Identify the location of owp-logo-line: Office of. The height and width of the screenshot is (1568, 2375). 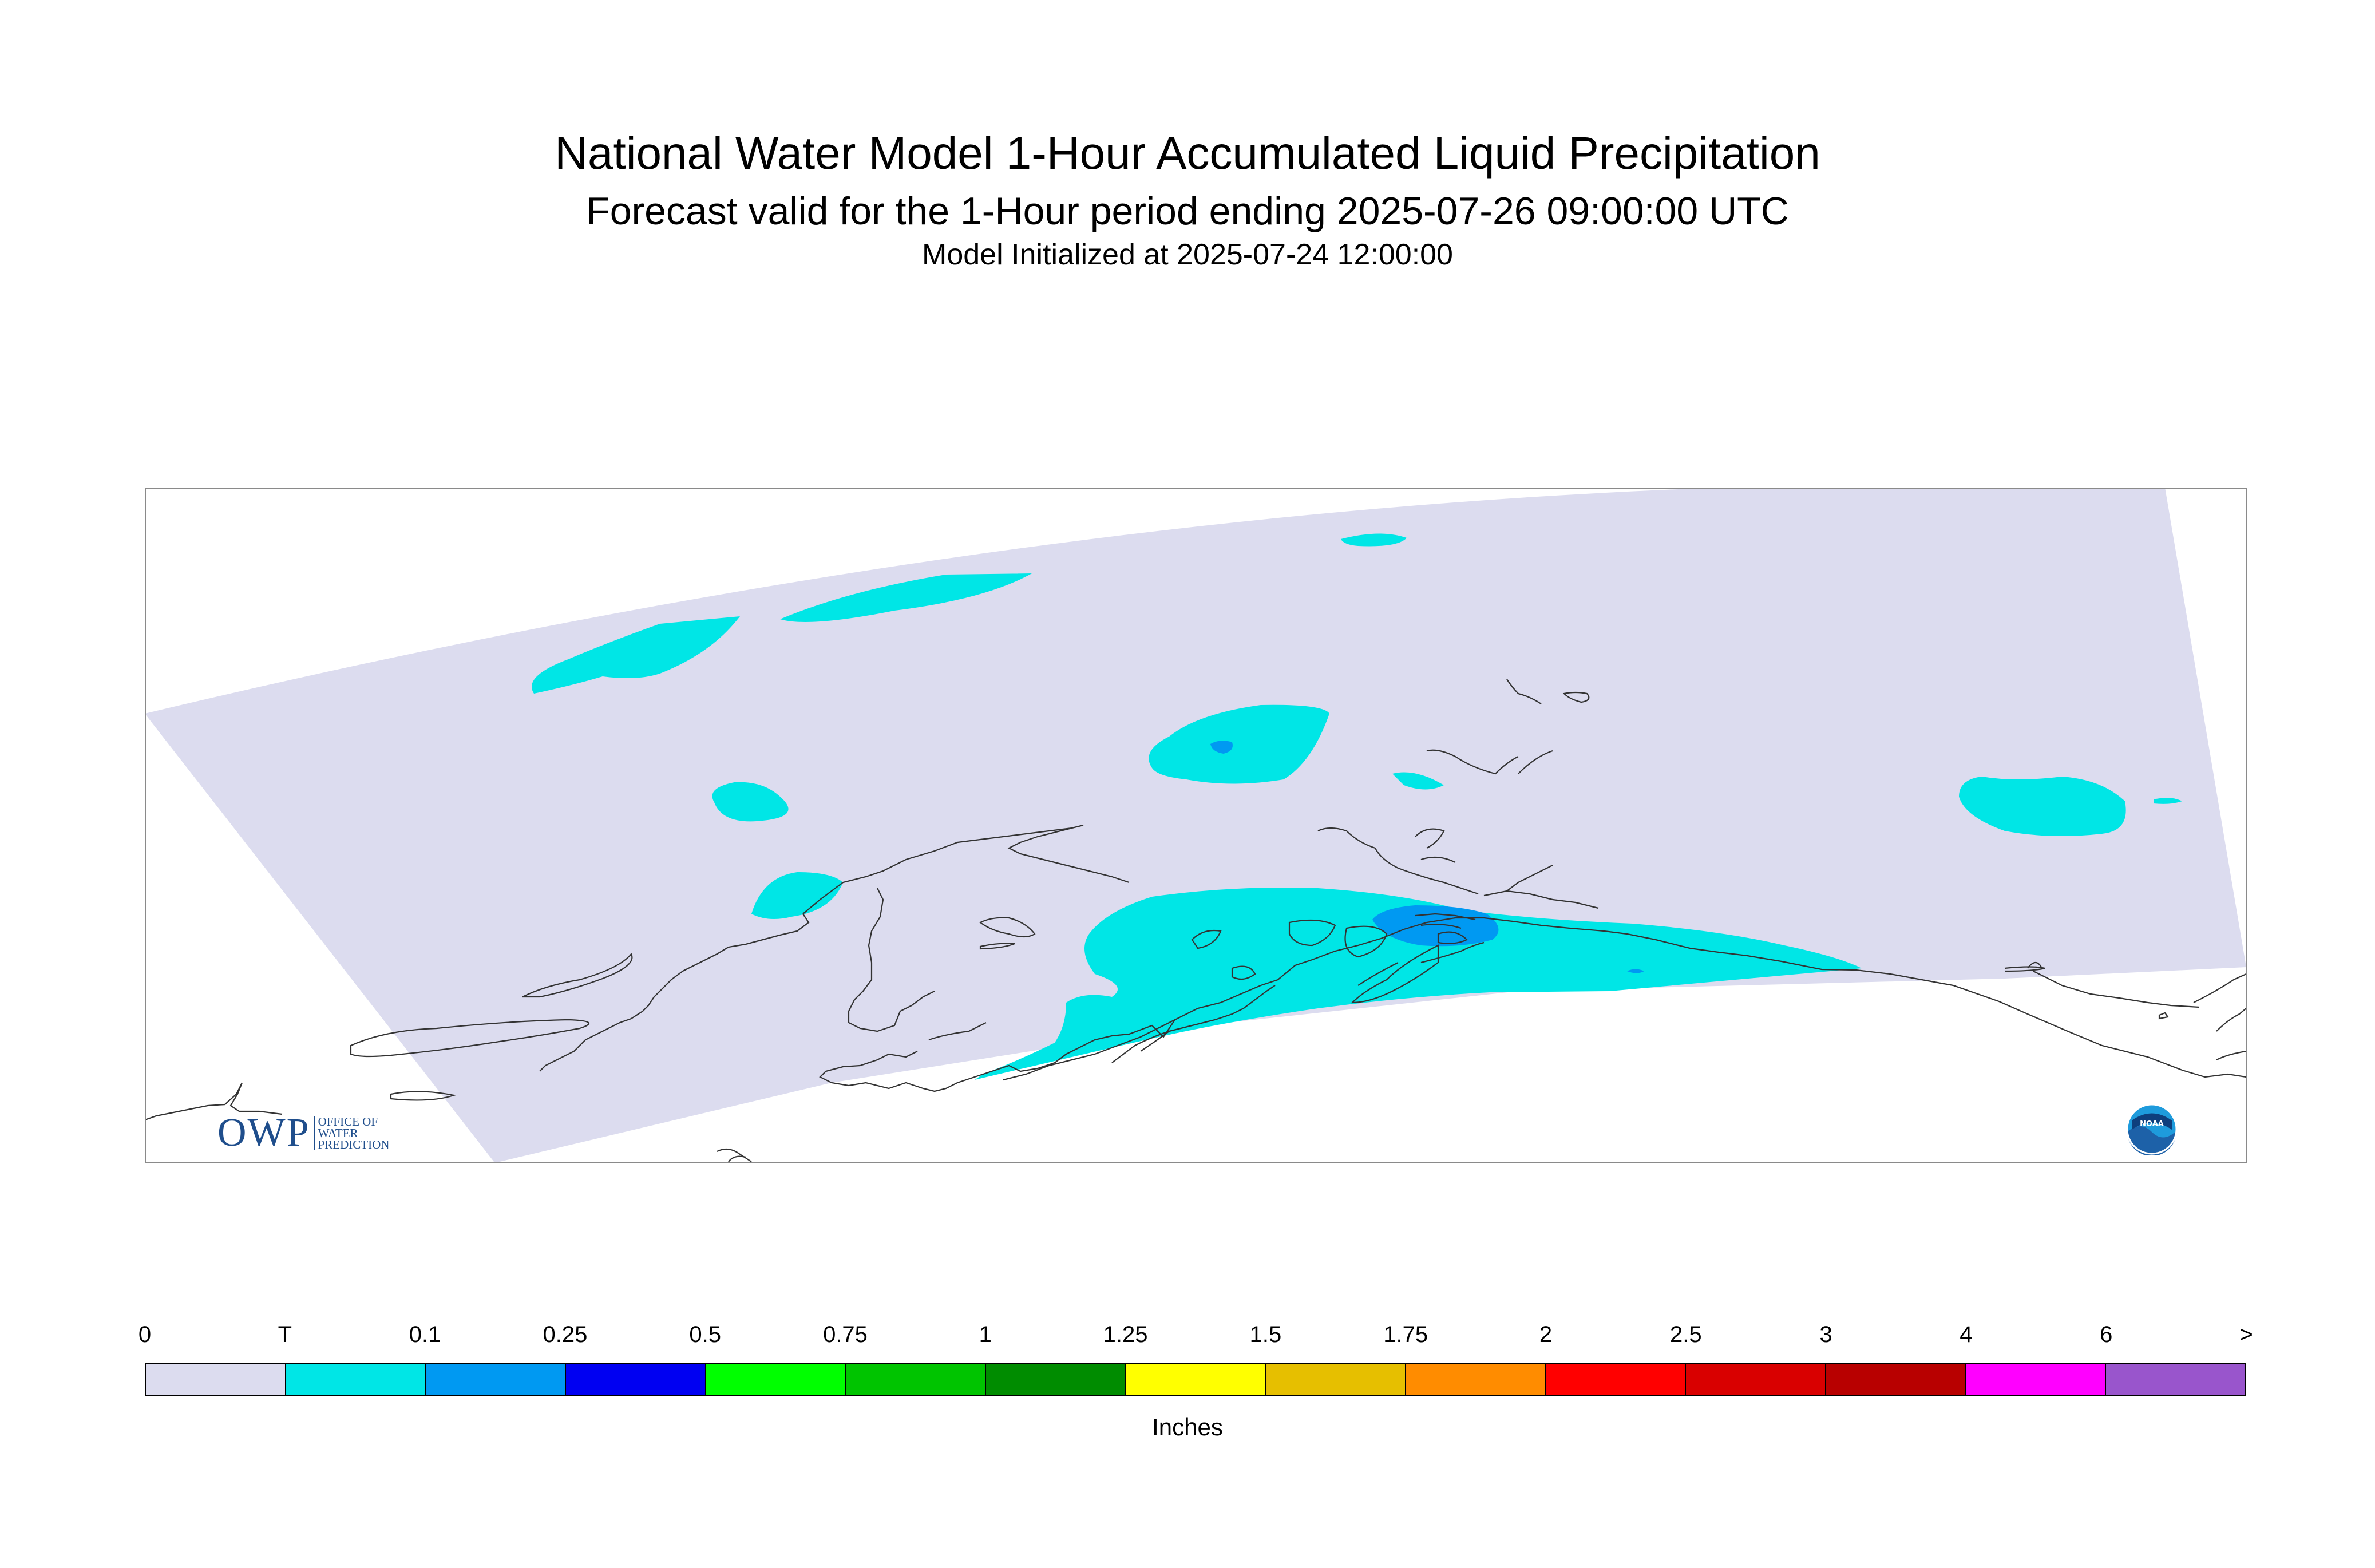
(348, 1122).